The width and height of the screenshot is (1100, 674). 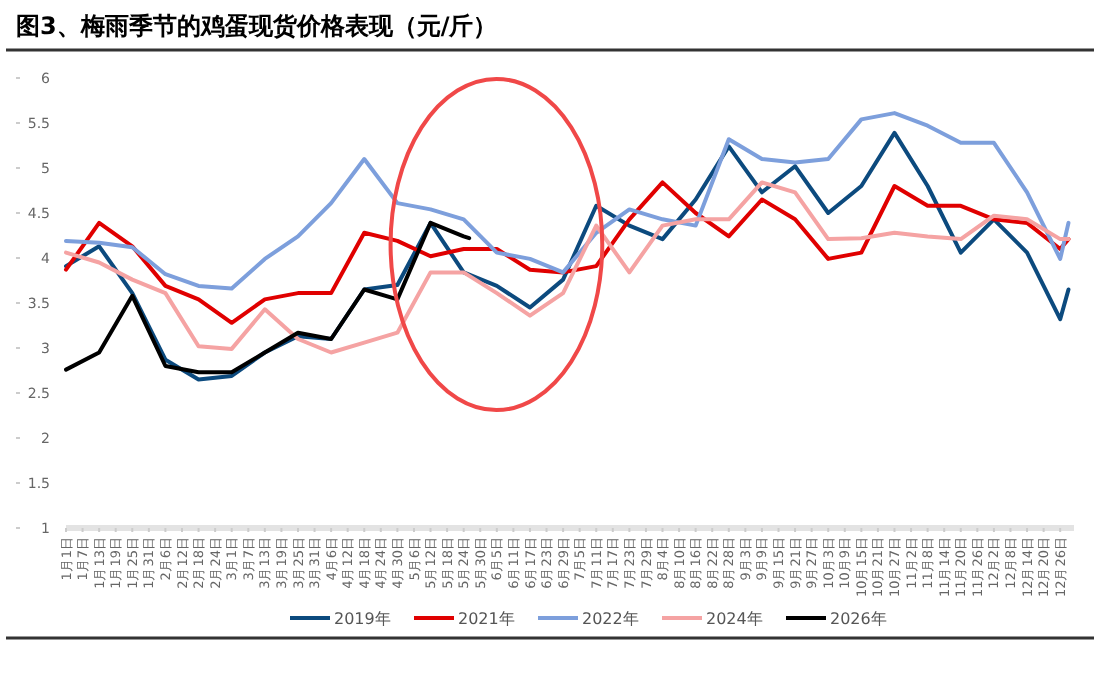 What do you see at coordinates (257, 26) in the screenshot?
I see `chart-title: 图3、梅雨季节的鸡蛋现货价格表现（元/斤）` at bounding box center [257, 26].